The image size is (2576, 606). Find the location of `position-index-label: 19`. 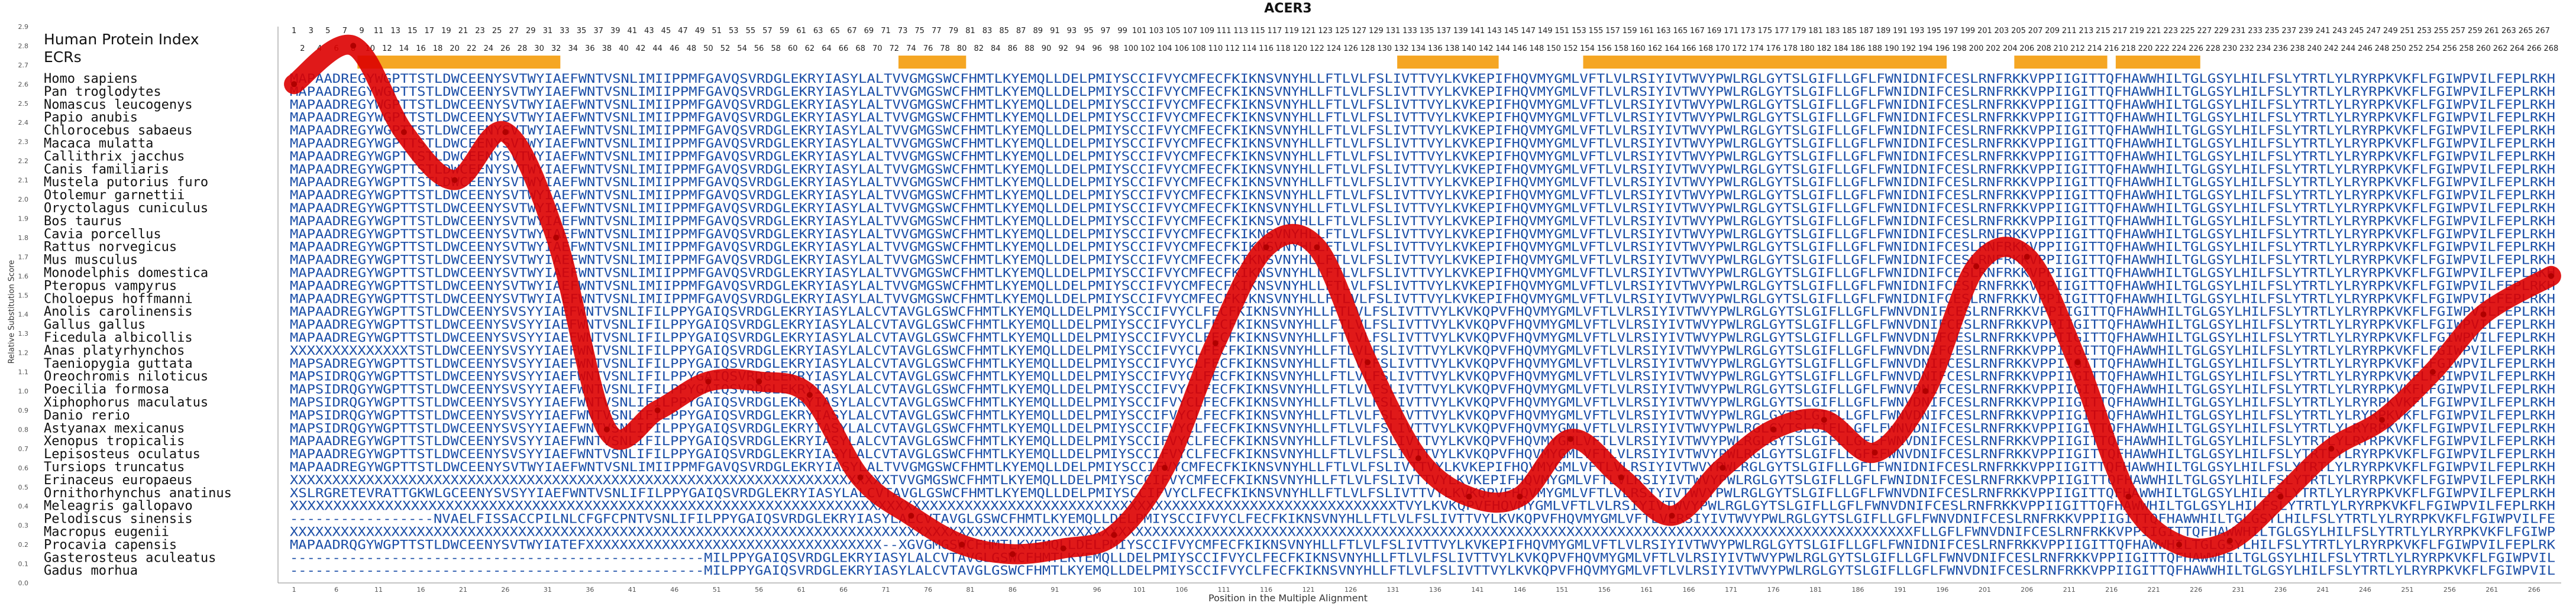

position-index-label: 19 is located at coordinates (446, 31).